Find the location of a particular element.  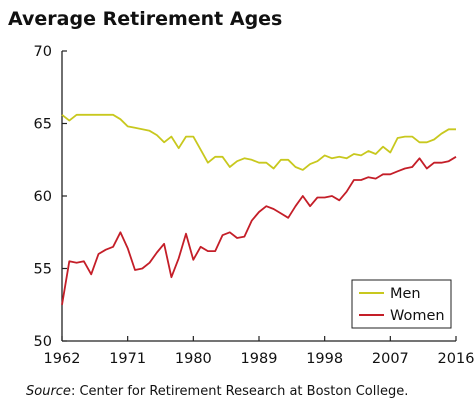

x-tick-label: 1971 is located at coordinates (127, 359).